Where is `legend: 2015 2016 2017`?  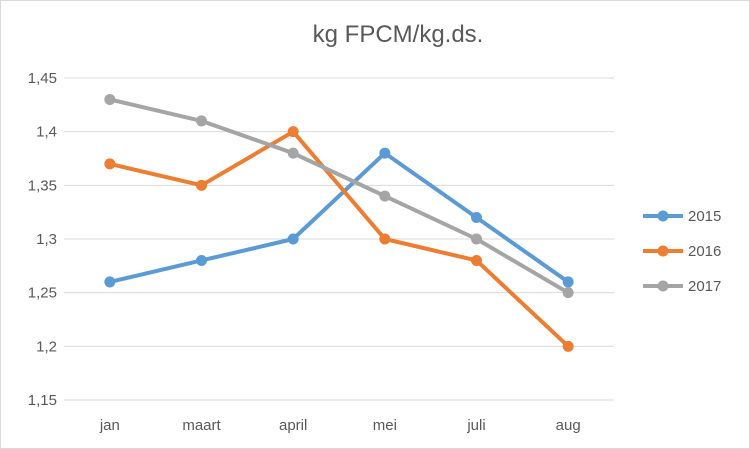
legend: 2015 2016 2017 is located at coordinates (682, 251).